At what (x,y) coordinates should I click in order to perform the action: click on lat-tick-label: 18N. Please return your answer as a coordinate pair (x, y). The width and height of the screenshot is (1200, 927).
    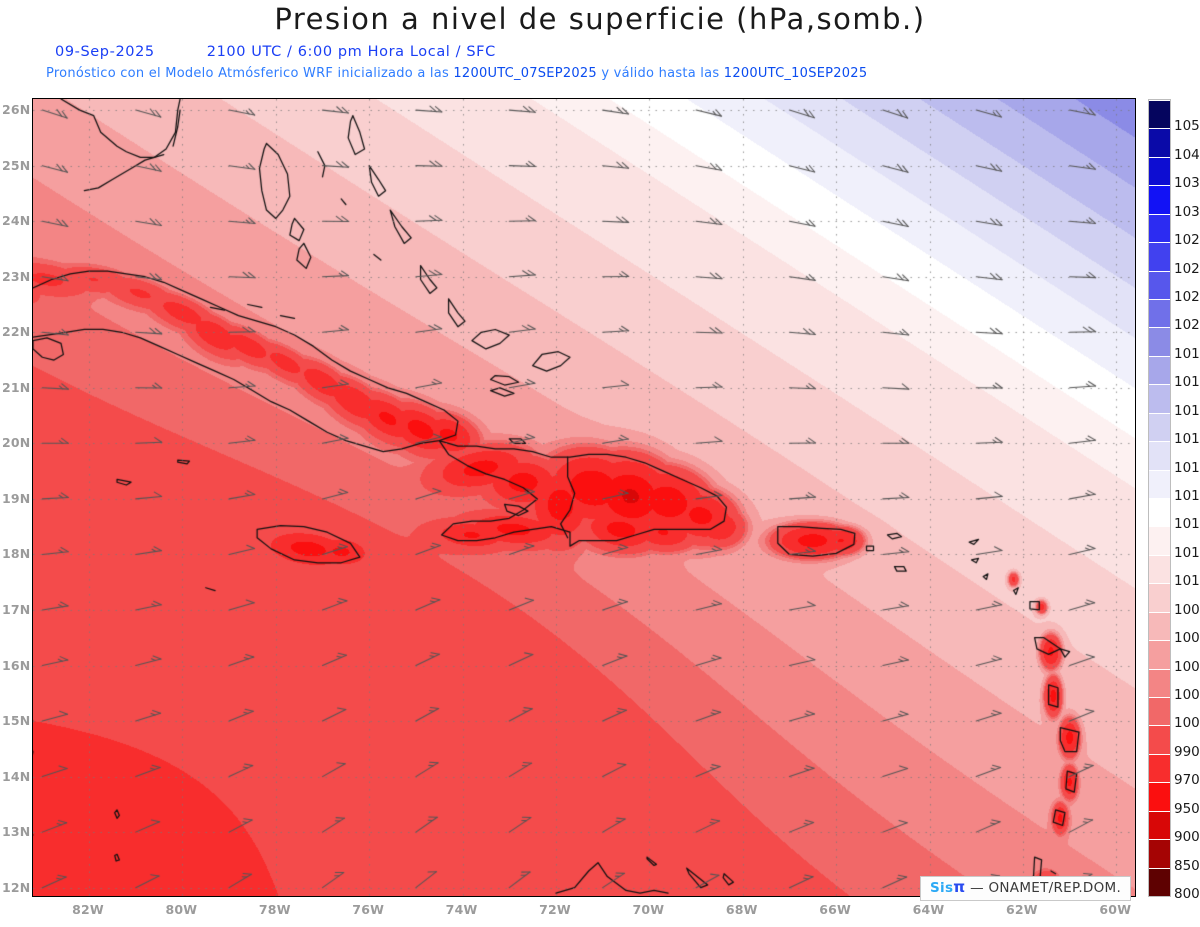
    Looking at the image, I should click on (16, 554).